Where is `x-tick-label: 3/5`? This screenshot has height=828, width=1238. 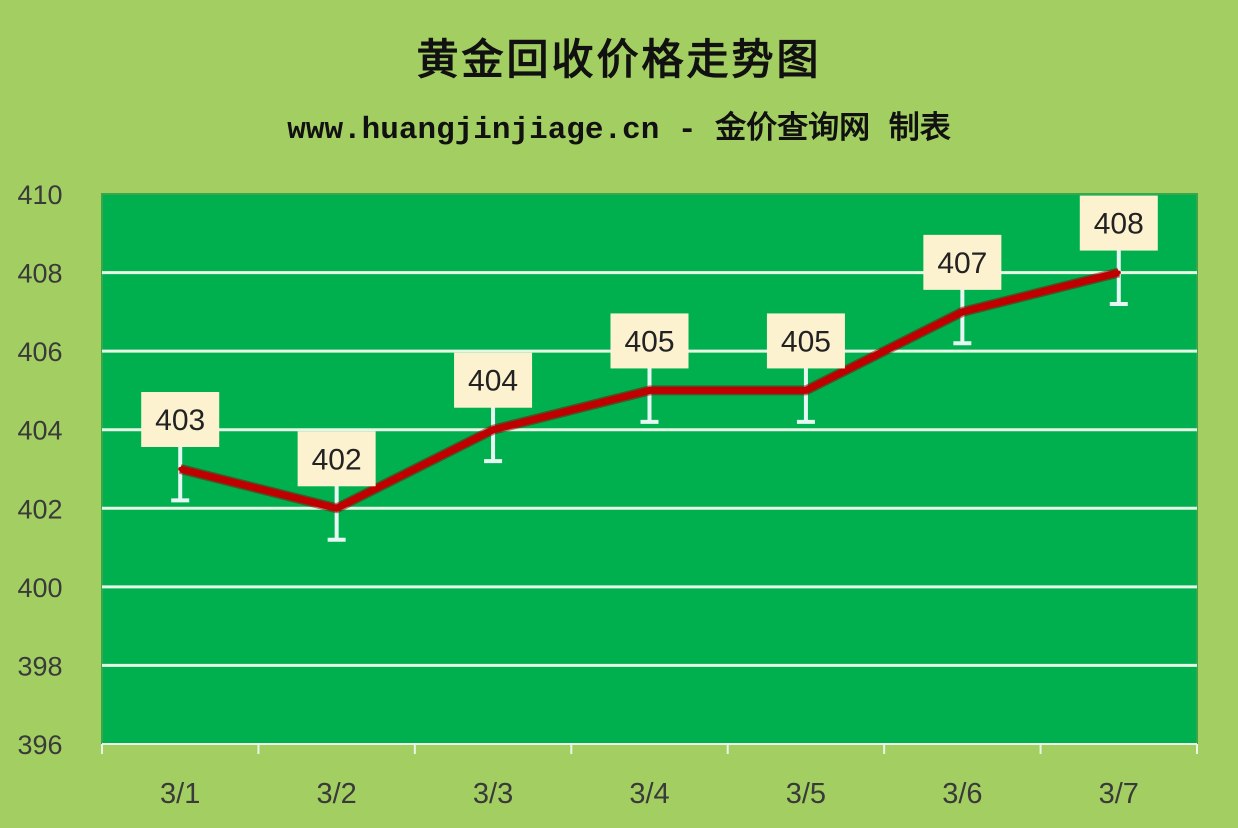 x-tick-label: 3/5 is located at coordinates (806, 794).